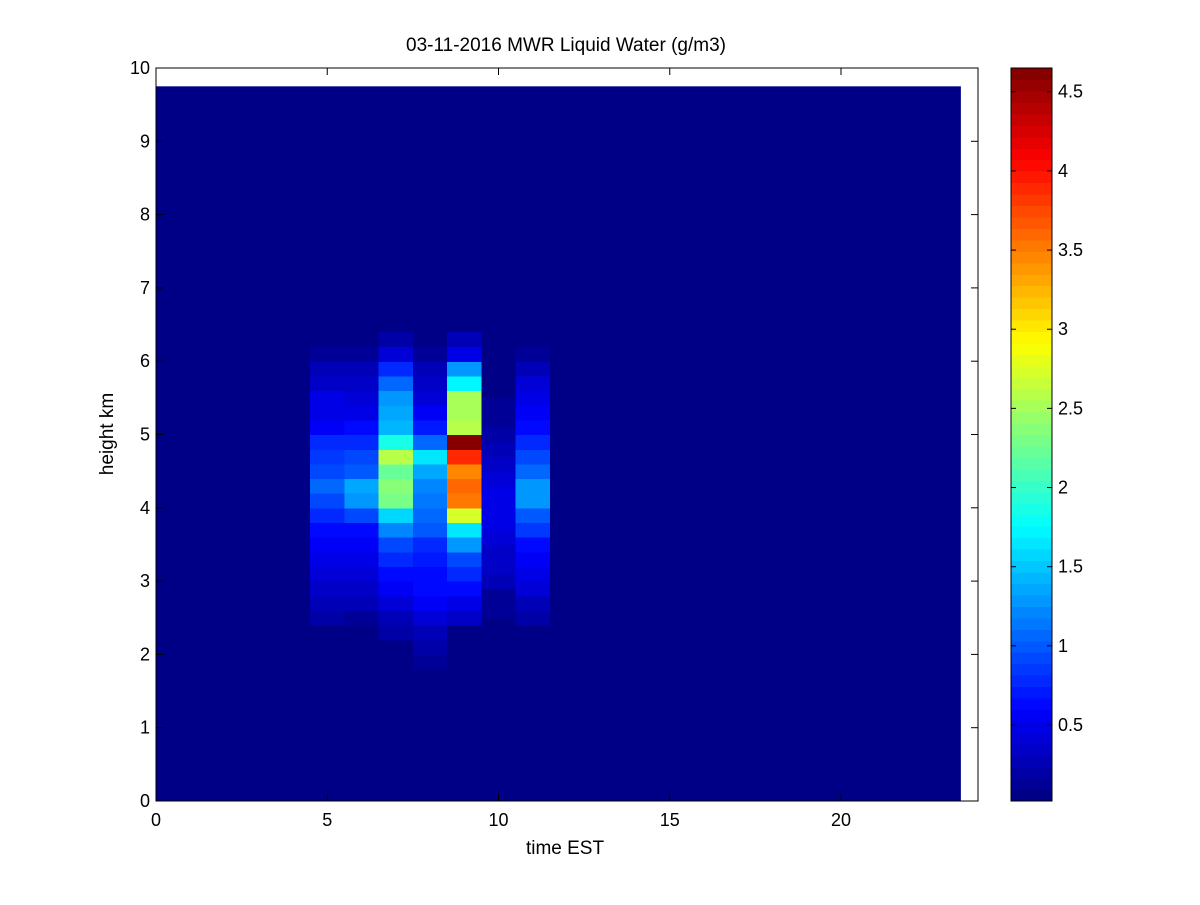  Describe the element at coordinates (670, 820) in the screenshot. I see `x-tick-label: 15` at that location.